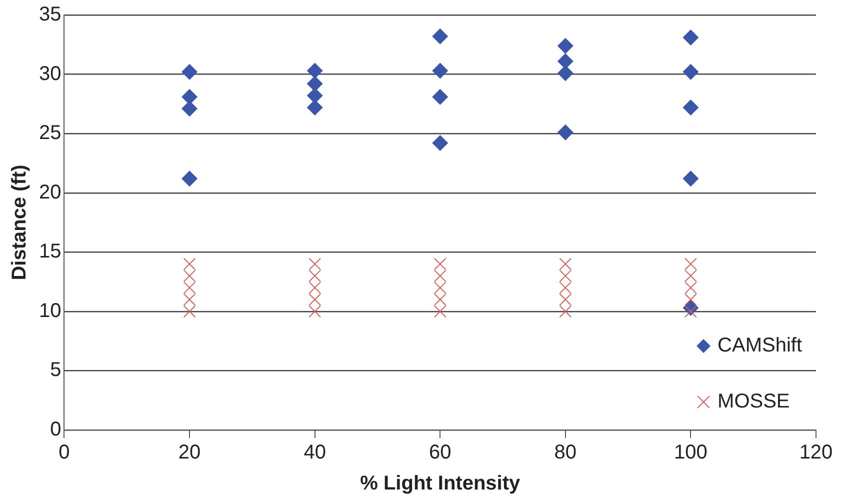  I want to click on x-tick-label: 100, so click(691, 453).